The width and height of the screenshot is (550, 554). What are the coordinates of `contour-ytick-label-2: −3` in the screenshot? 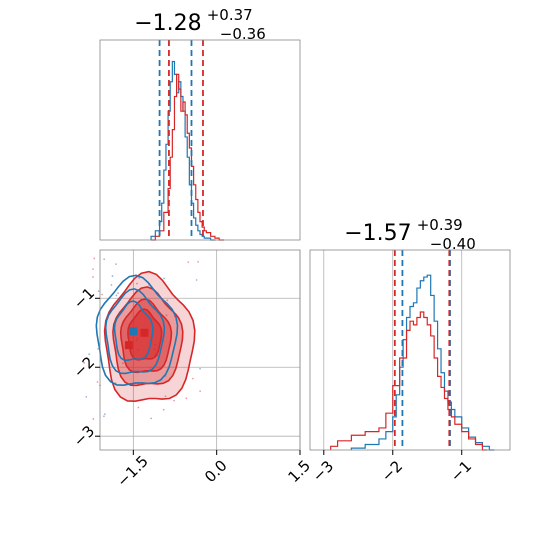 It's located at (84, 436).